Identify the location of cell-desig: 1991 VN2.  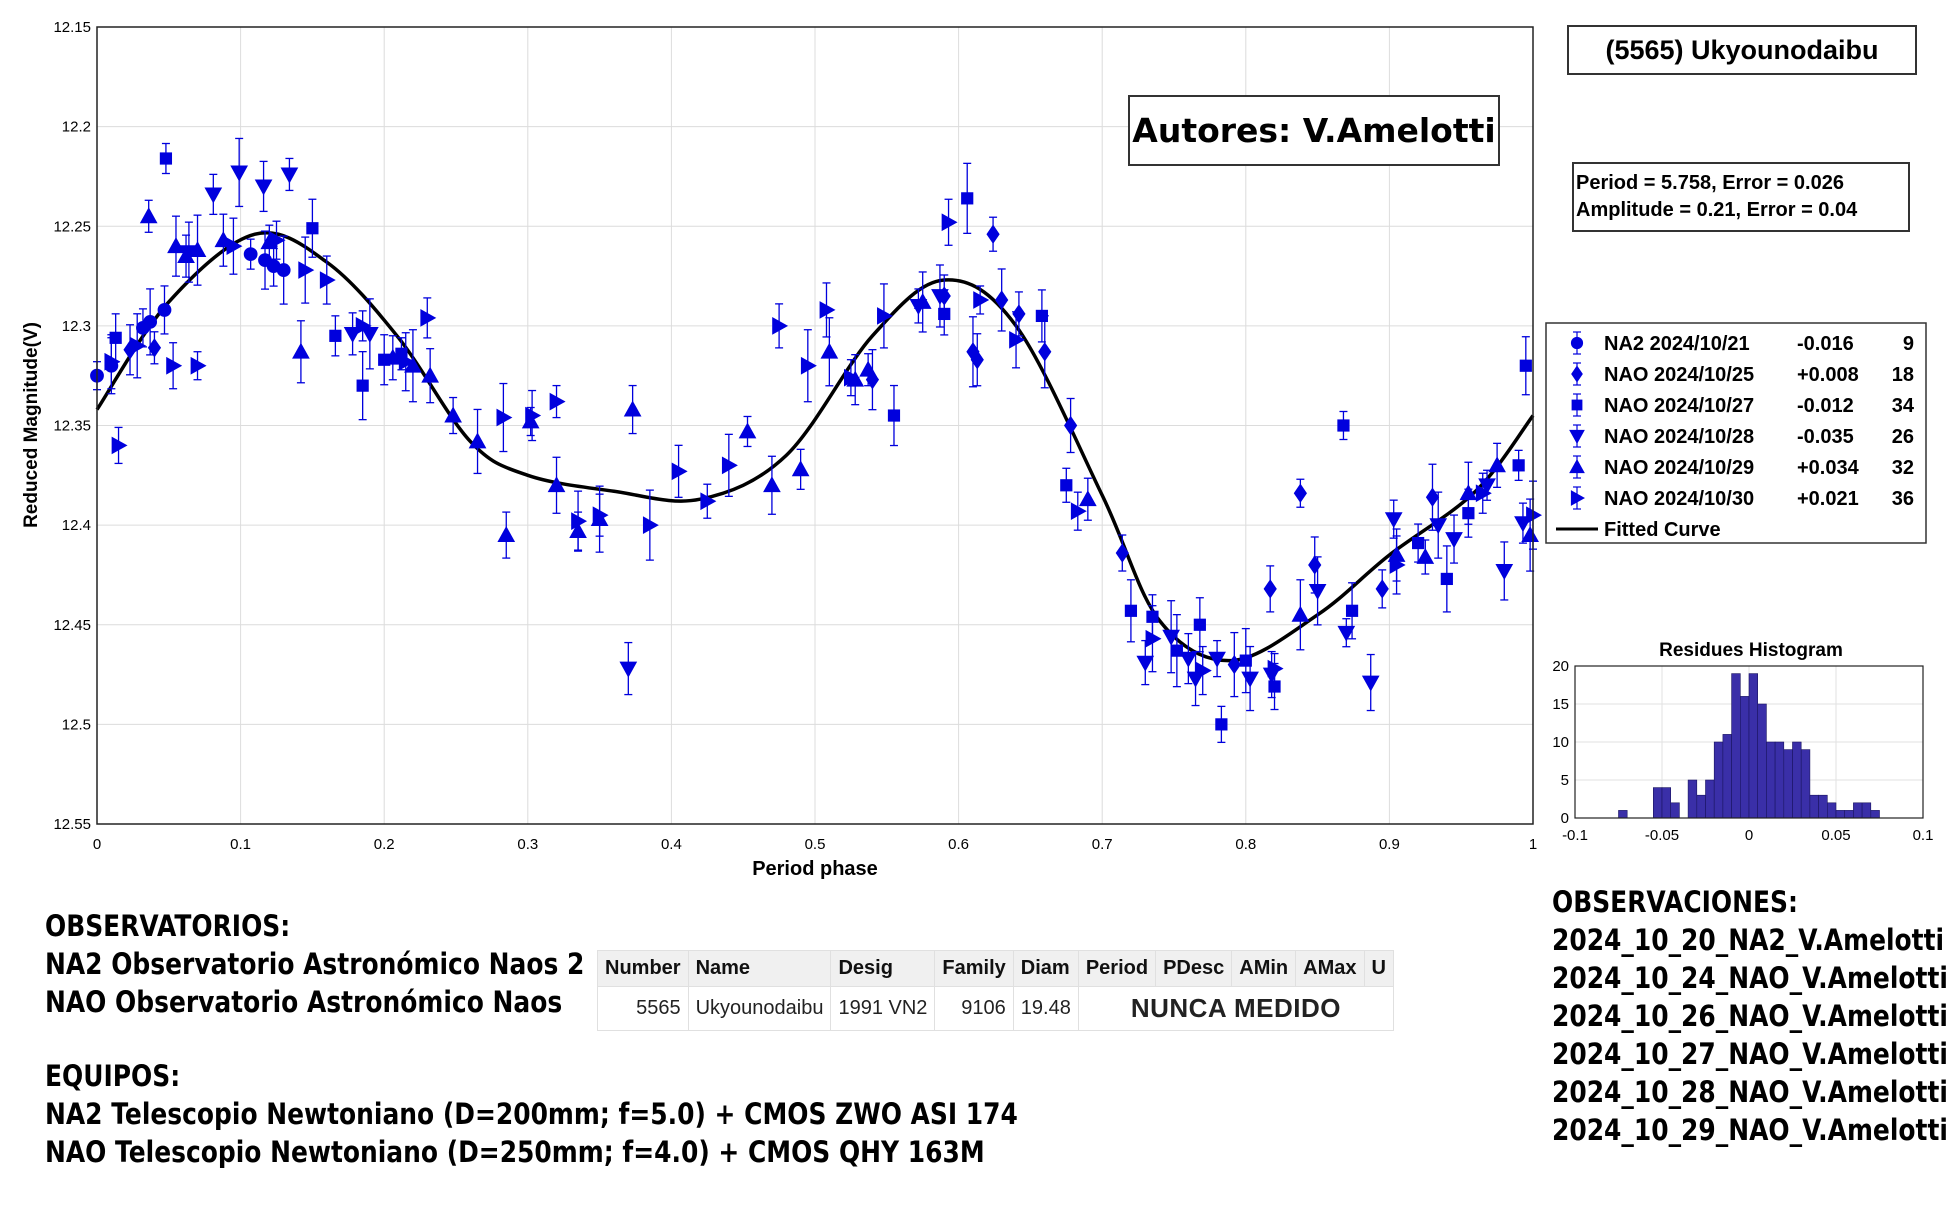
(883, 1008).